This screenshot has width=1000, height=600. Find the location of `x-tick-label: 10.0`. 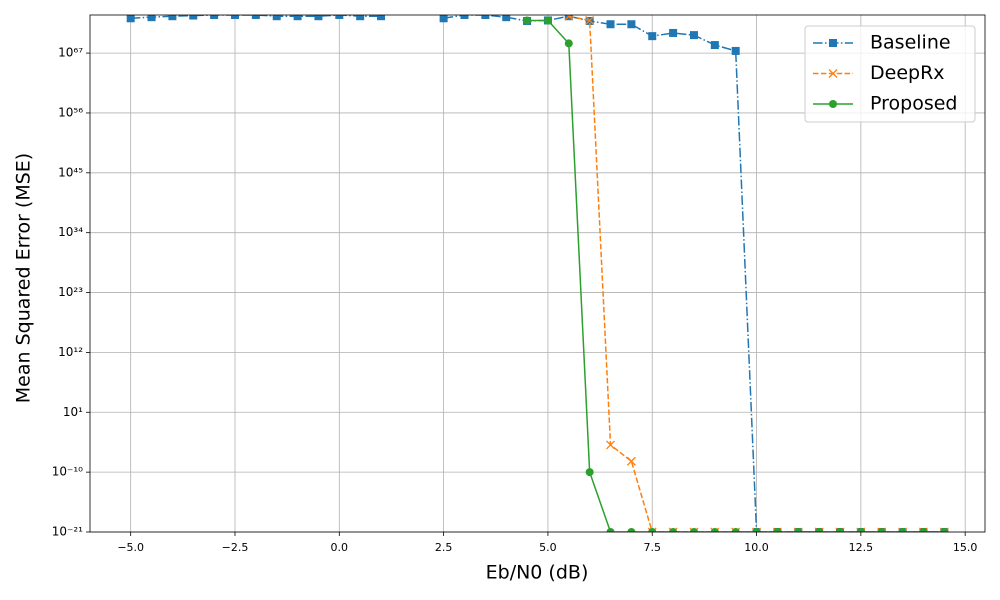

x-tick-label: 10.0 is located at coordinates (756, 547).